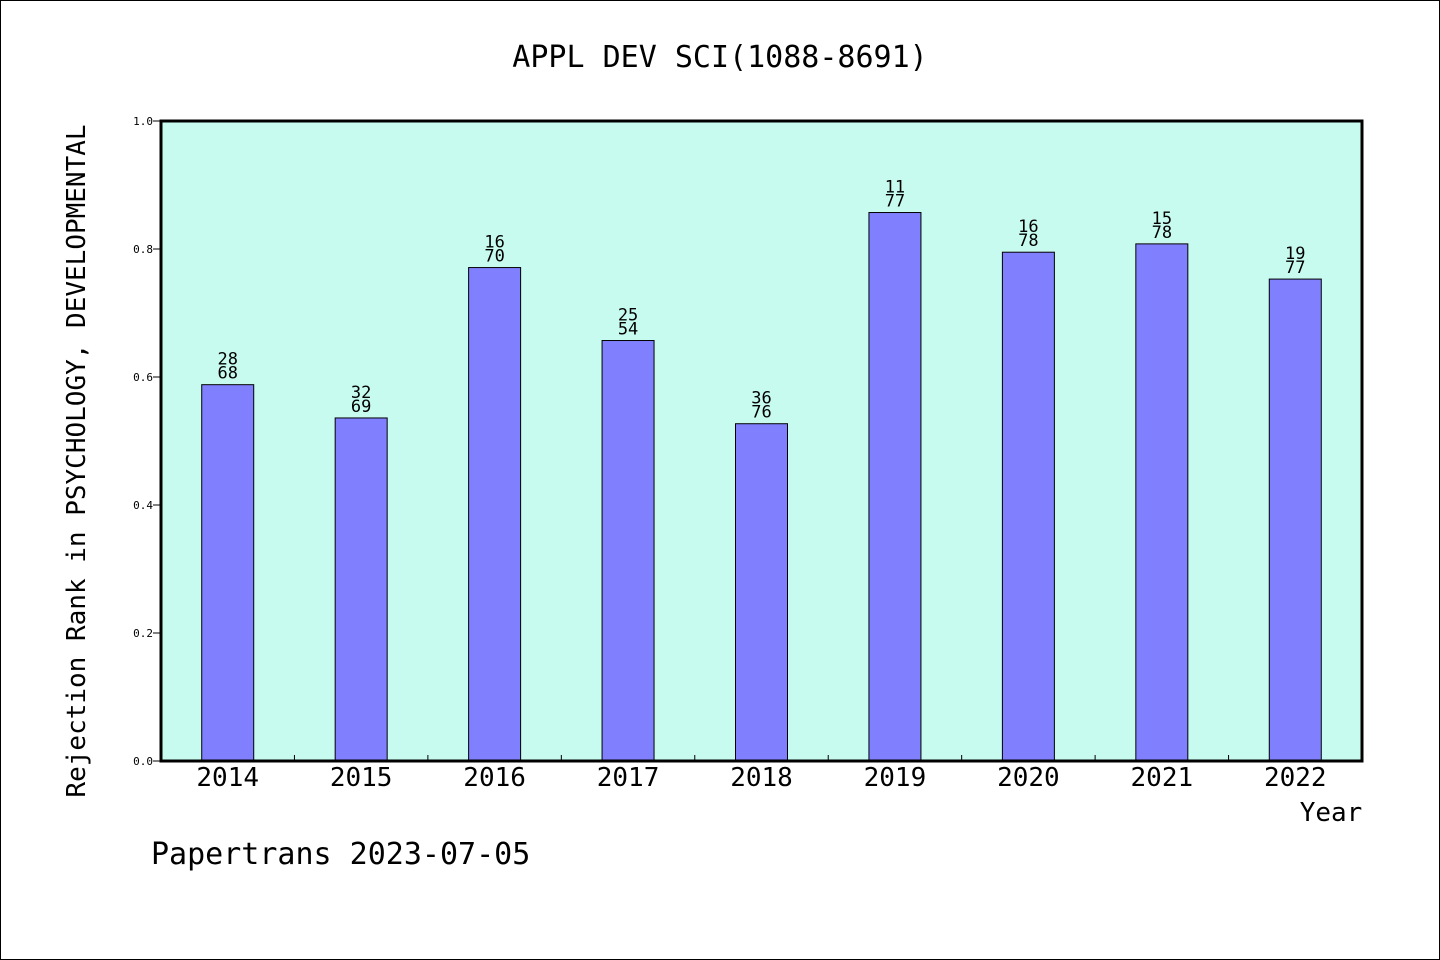 This screenshot has width=1440, height=960. Describe the element at coordinates (761, 399) in the screenshot. I see `bar-label-top: 36` at that location.